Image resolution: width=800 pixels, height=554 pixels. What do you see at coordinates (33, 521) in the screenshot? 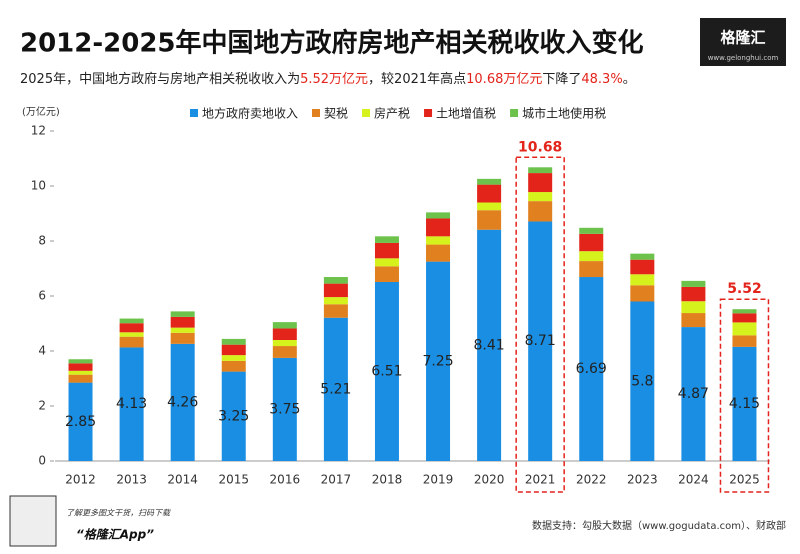
I see `qr-code` at bounding box center [33, 521].